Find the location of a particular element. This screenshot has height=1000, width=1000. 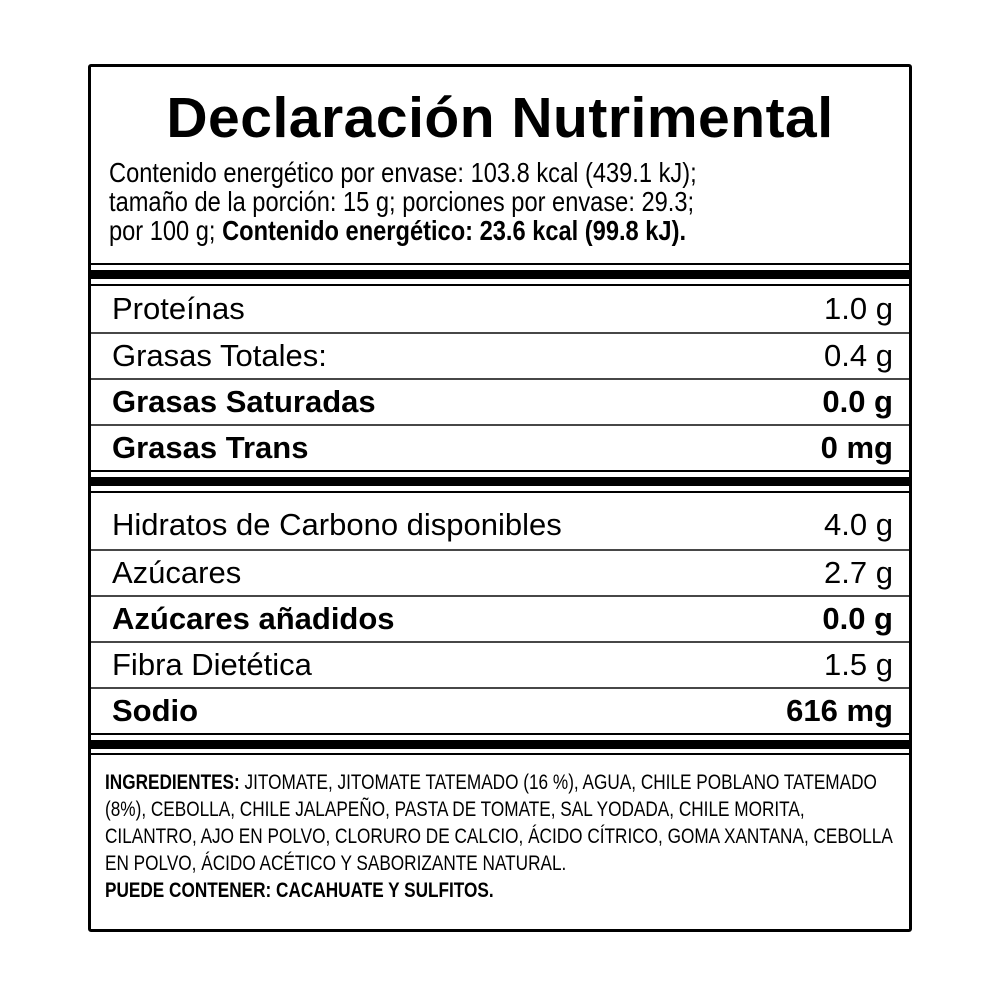

header-divider-line is located at coordinates (500, 263).